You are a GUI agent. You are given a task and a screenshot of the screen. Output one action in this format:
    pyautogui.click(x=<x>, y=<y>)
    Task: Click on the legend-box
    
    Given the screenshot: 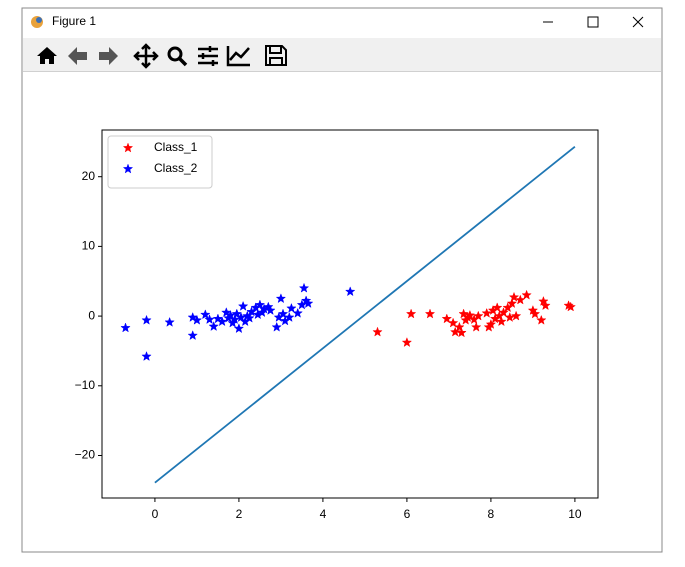 What is the action you would take?
    pyautogui.click(x=160, y=162)
    